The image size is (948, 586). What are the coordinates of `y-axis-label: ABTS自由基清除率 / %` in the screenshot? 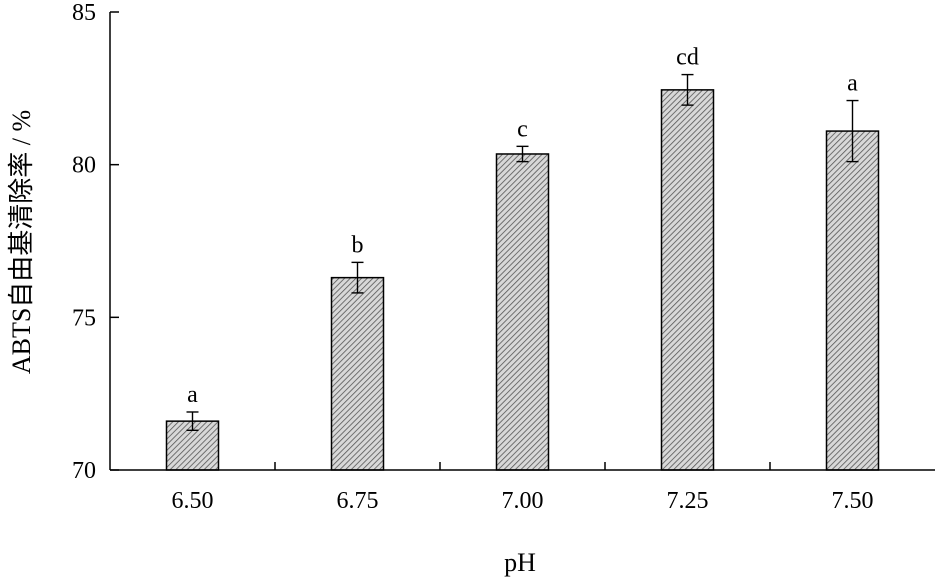 It's located at (21, 242).